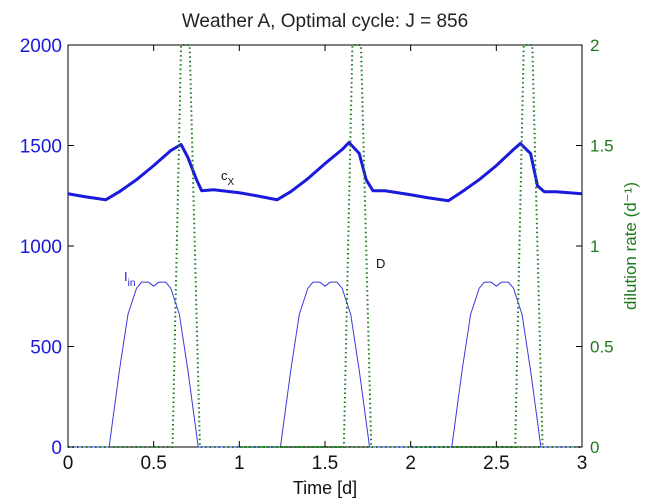 This screenshot has width=650, height=502. What do you see at coordinates (325, 488) in the screenshot?
I see `x-axis-label: Time [d]` at bounding box center [325, 488].